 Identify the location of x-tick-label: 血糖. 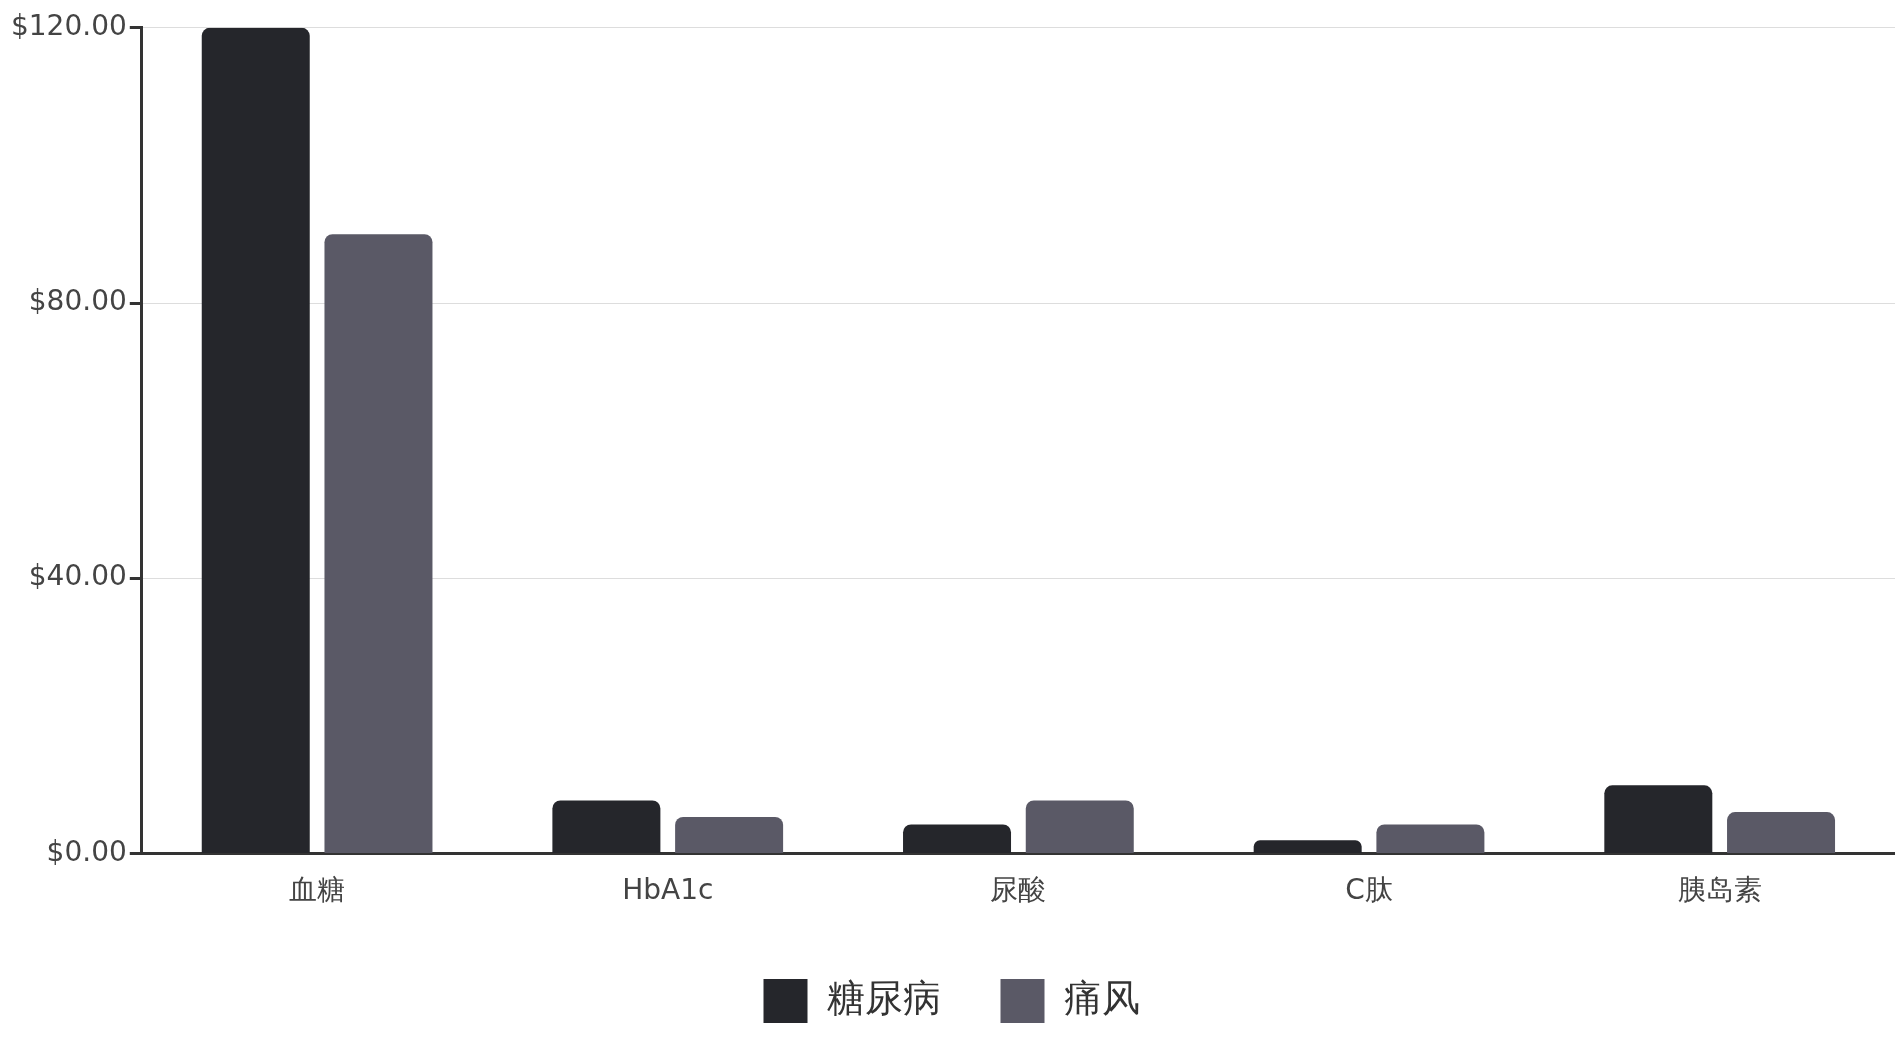
(317, 890).